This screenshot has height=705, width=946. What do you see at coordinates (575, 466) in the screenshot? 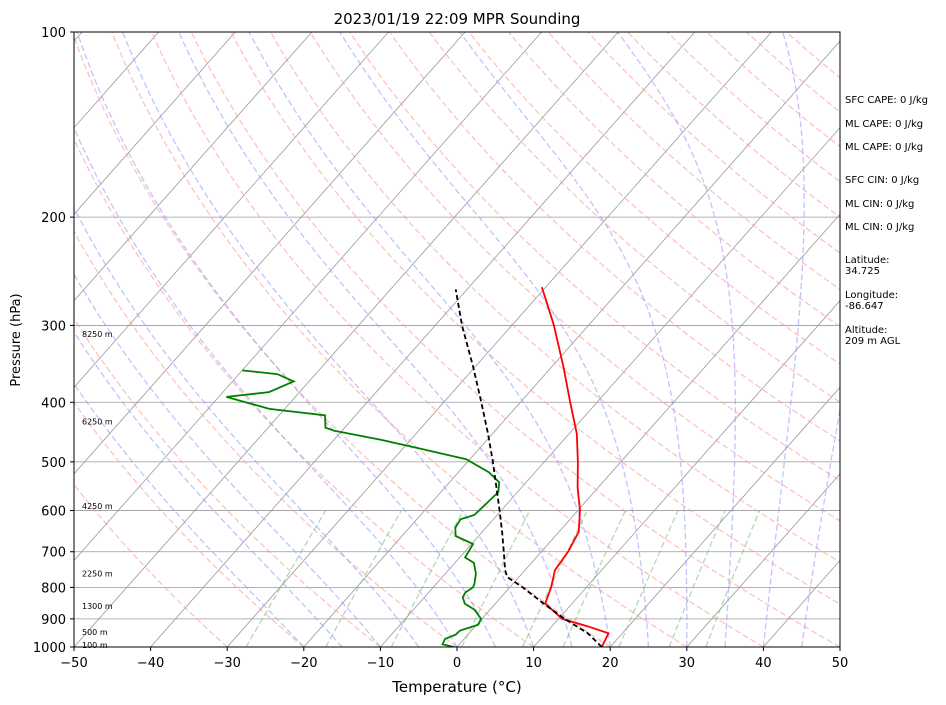
I see `temperature-line` at bounding box center [575, 466].